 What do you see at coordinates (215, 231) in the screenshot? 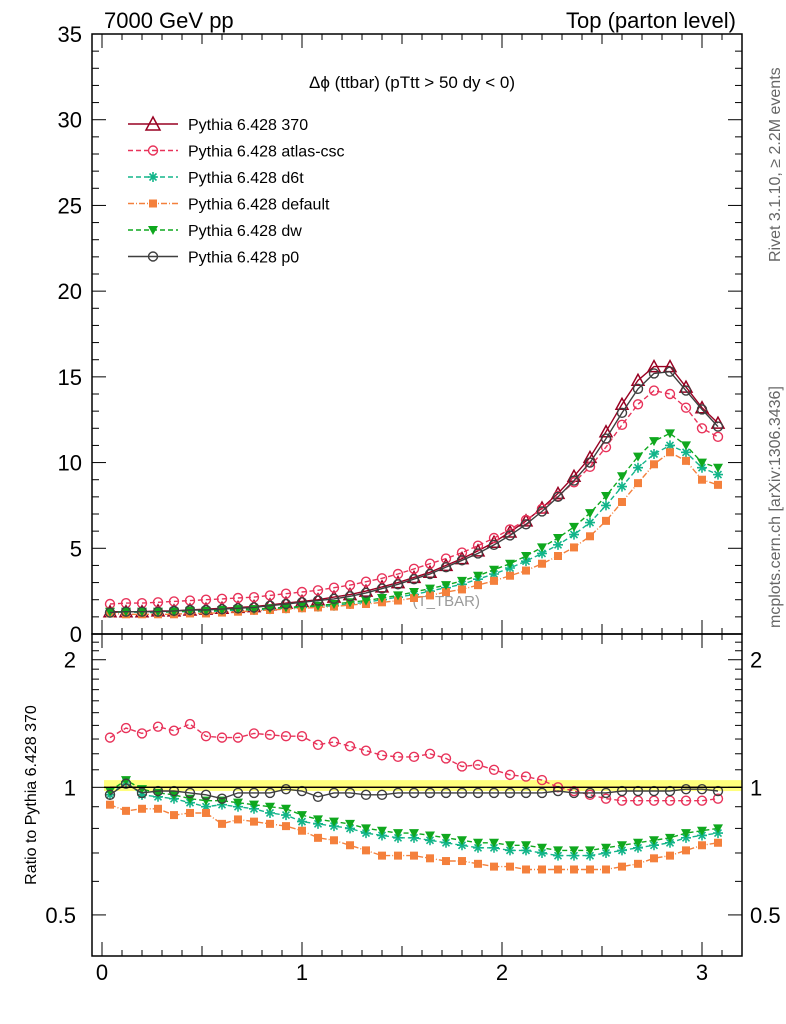
I see `legend-item: Pythia 6.428 dw` at bounding box center [215, 231].